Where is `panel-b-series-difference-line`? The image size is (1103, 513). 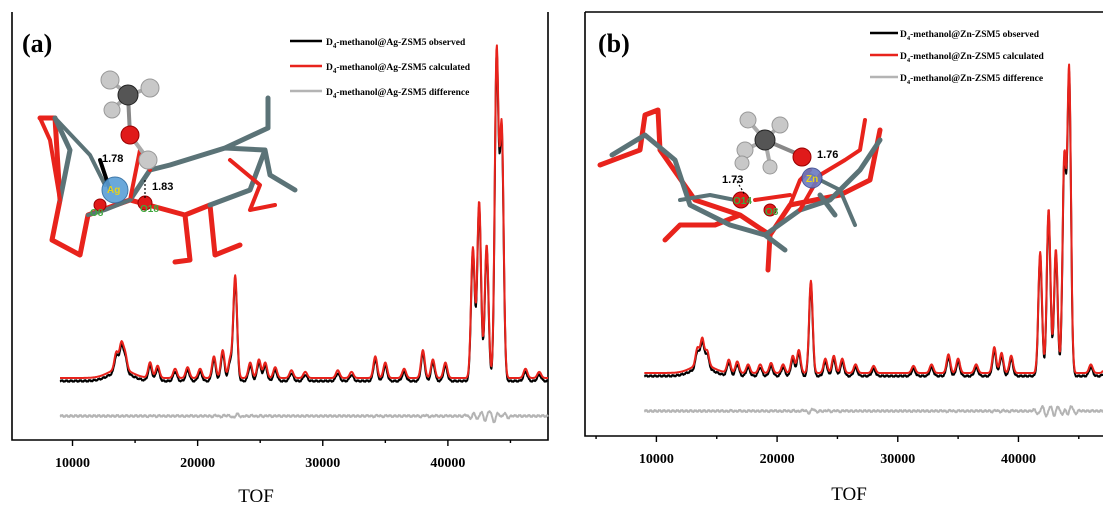
panel-b-series-difference-line is located at coordinates (873, 411).